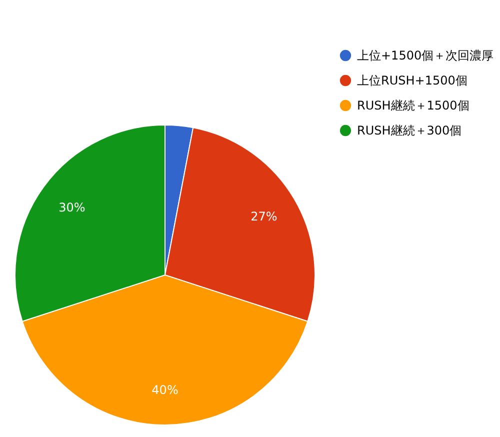  I want to click on legend-label: RUSH継続＋1500個, so click(413, 105).